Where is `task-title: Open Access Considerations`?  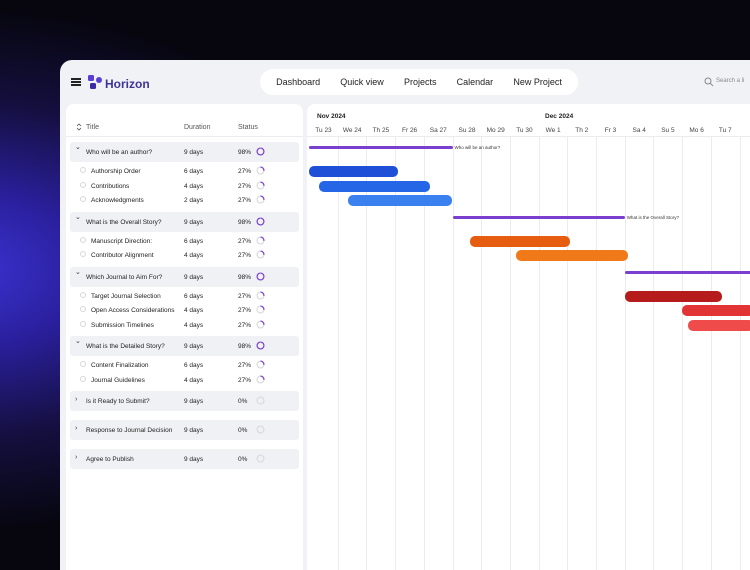
task-title: Open Access Considerations is located at coordinates (133, 310).